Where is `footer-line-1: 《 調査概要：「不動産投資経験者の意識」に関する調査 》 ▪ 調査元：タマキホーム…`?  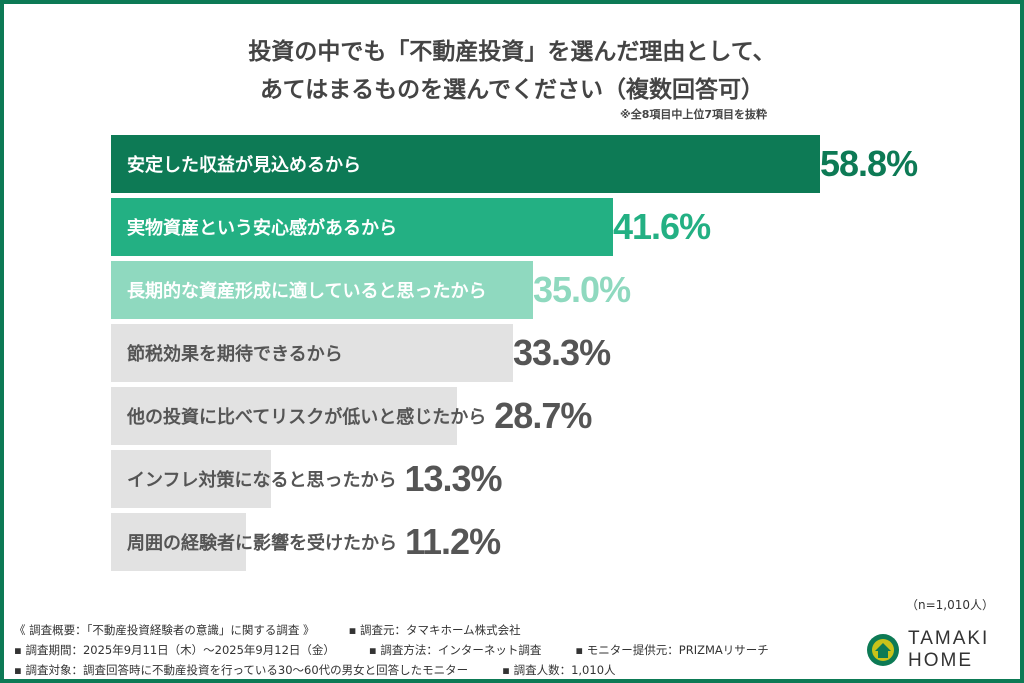 footer-line-1: 《 調査概要：「不動産投資経験者の意識」に関する調査 》 ▪ 調査元：タマキホーム… is located at coordinates (284, 630).